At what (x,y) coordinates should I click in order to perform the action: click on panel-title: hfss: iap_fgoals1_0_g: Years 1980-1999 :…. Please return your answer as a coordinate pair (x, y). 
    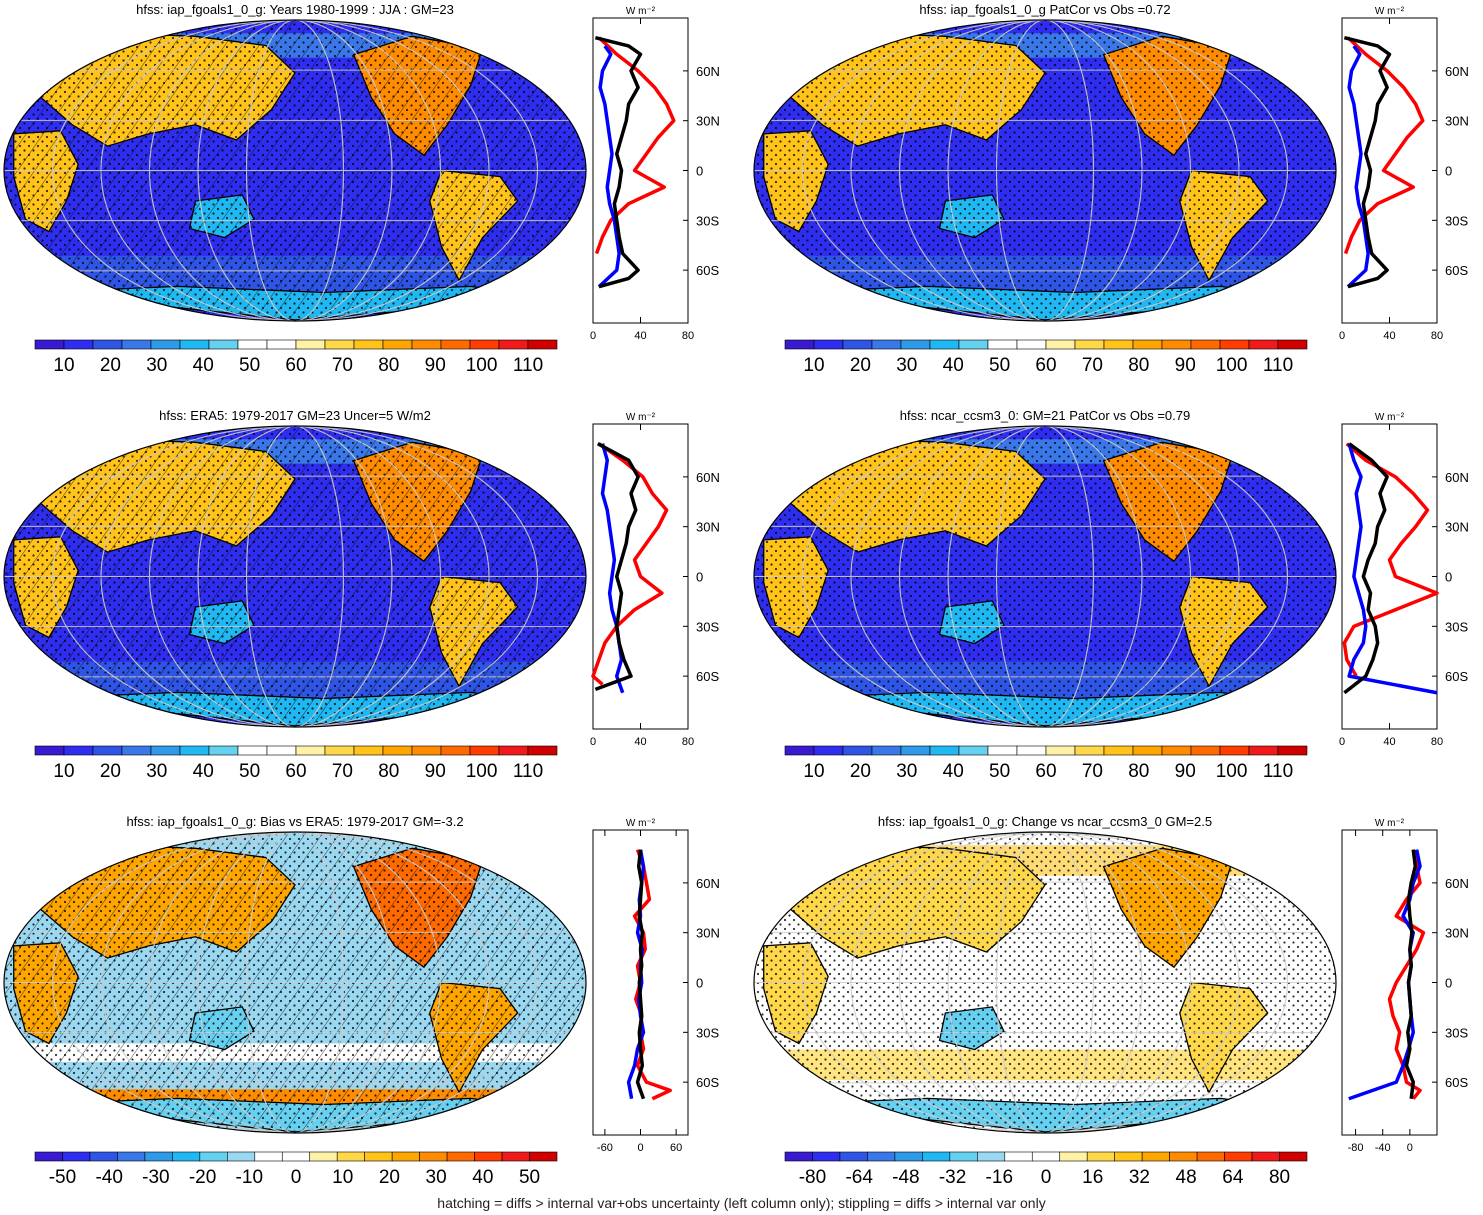
    Looking at the image, I should click on (295, 9).